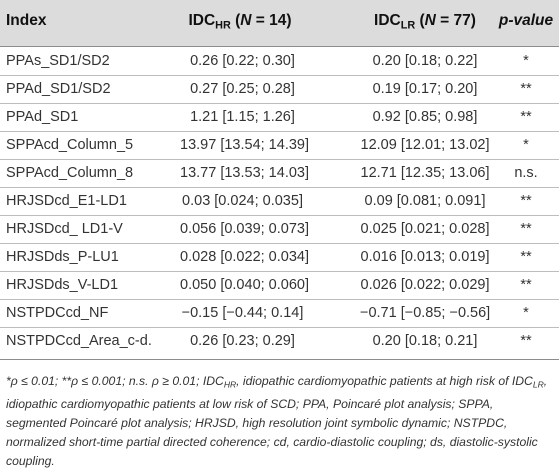 The height and width of the screenshot is (471, 559). What do you see at coordinates (425, 285) in the screenshot?
I see `row-idc-lr-cell: 0.026 [0.022; 0.029]` at bounding box center [425, 285].